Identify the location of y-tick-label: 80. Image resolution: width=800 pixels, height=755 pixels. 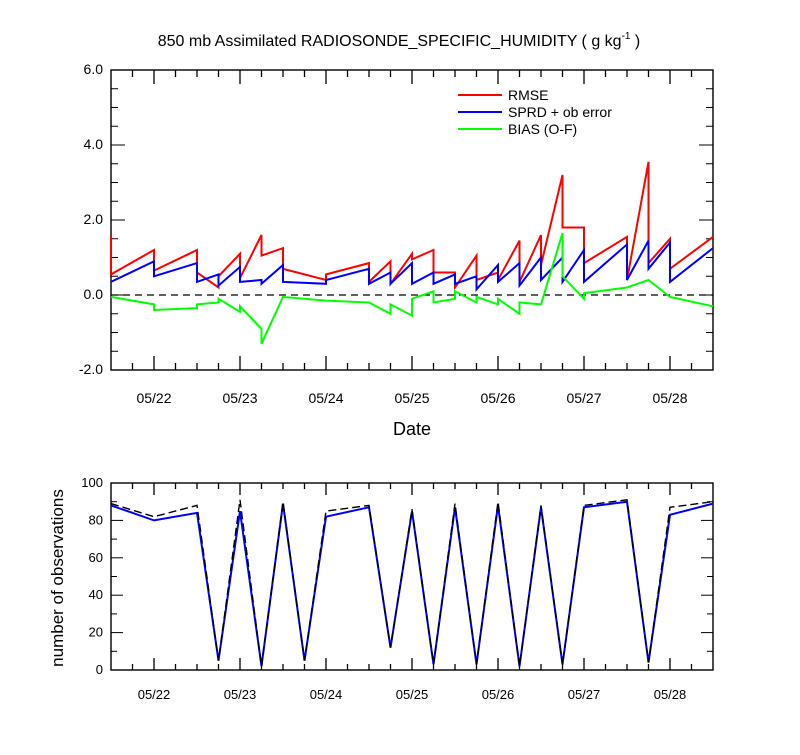
(96, 519).